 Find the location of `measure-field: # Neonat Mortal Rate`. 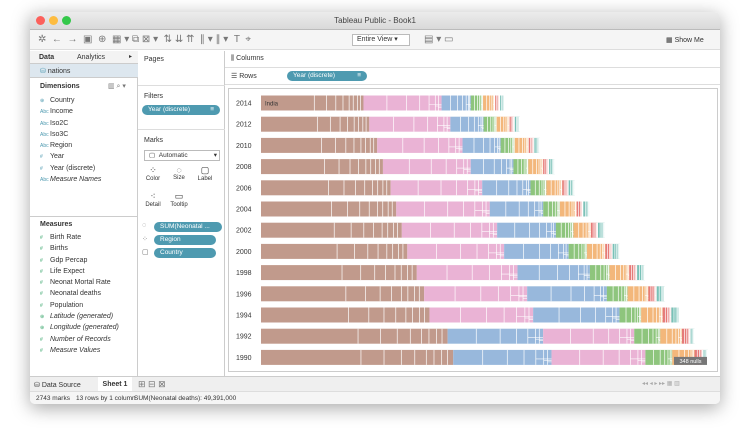

measure-field: # Neonat Mortal Rate is located at coordinates (84, 282).